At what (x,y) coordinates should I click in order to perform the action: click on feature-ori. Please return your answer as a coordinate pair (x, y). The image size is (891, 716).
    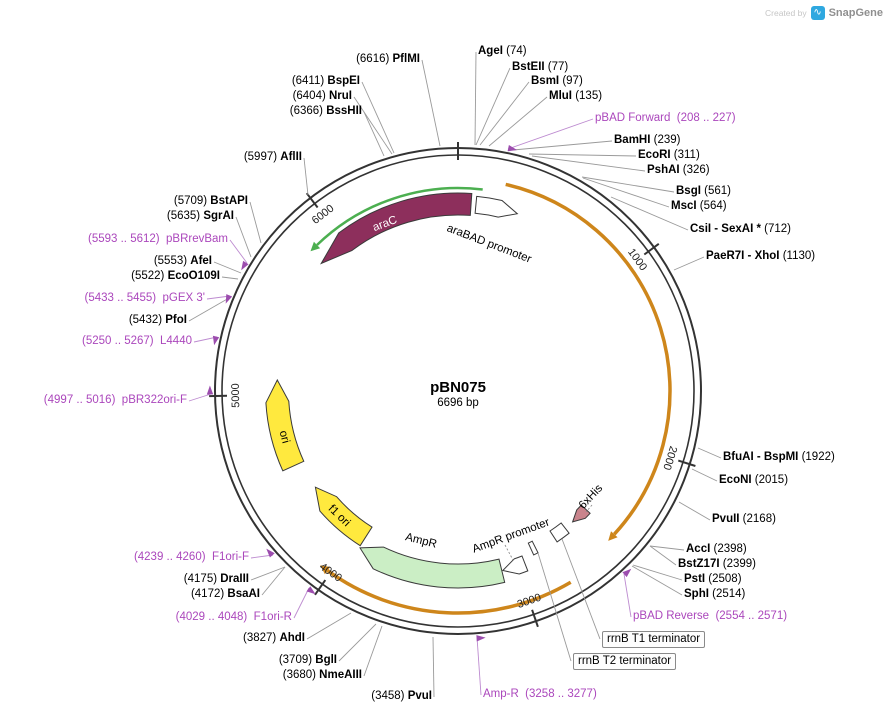
    Looking at the image, I should click on (285, 425).